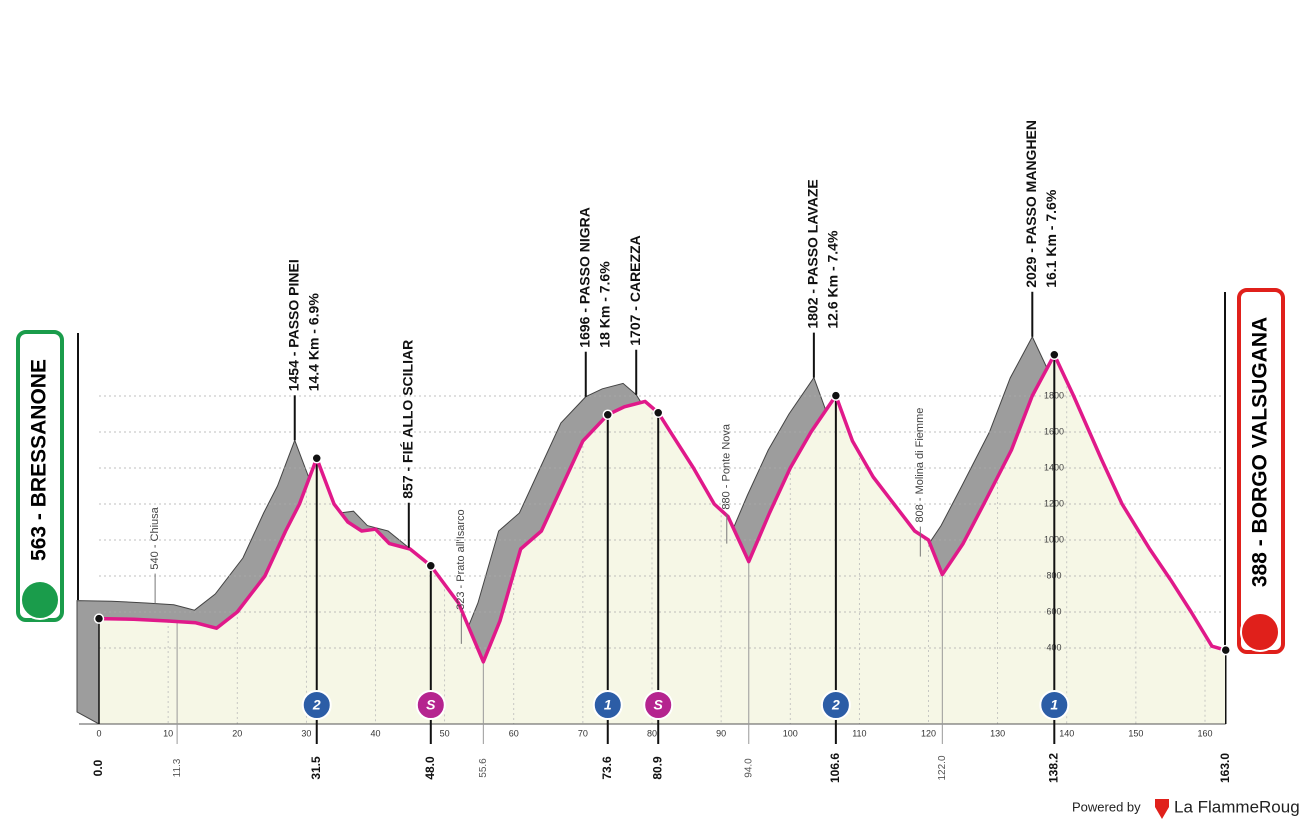 The image size is (1300, 825). Describe the element at coordinates (155, 537) in the screenshot. I see `annotation-text: 540 - Chiusa` at that location.